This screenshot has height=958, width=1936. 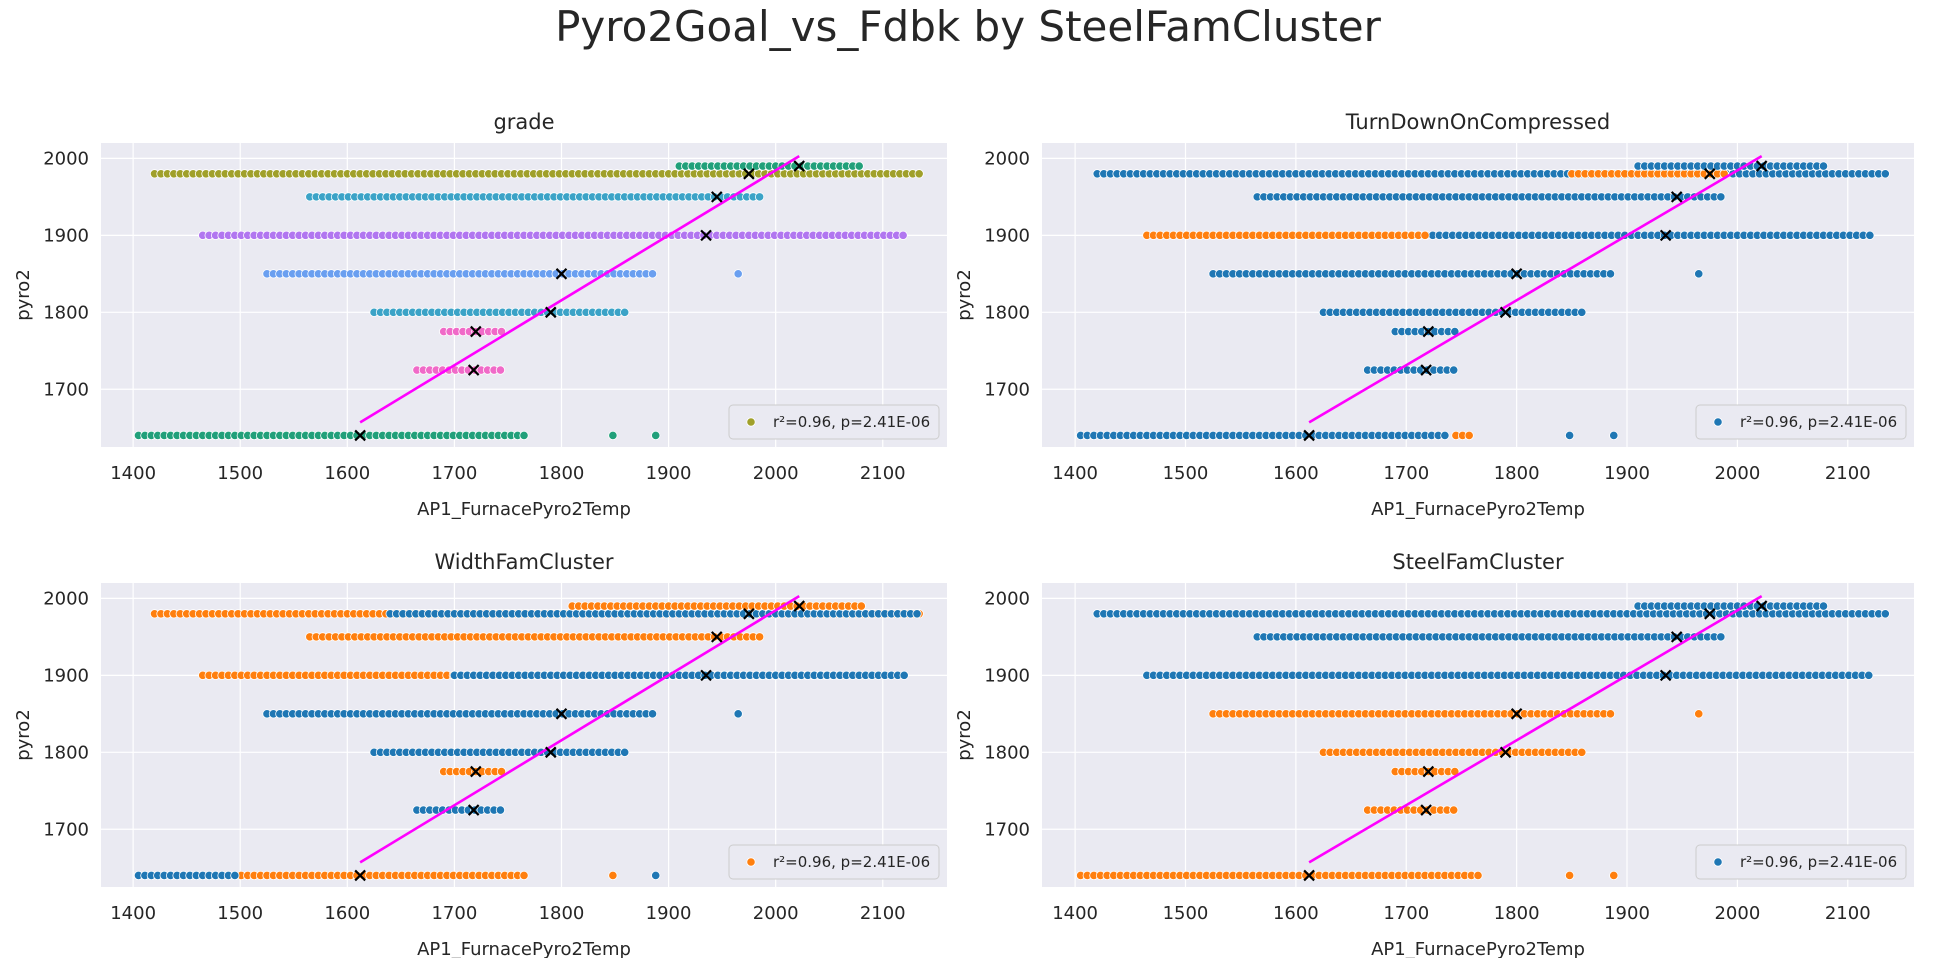 What do you see at coordinates (1478, 562) in the screenshot?
I see `subplot-title: SteelFamCluster` at bounding box center [1478, 562].